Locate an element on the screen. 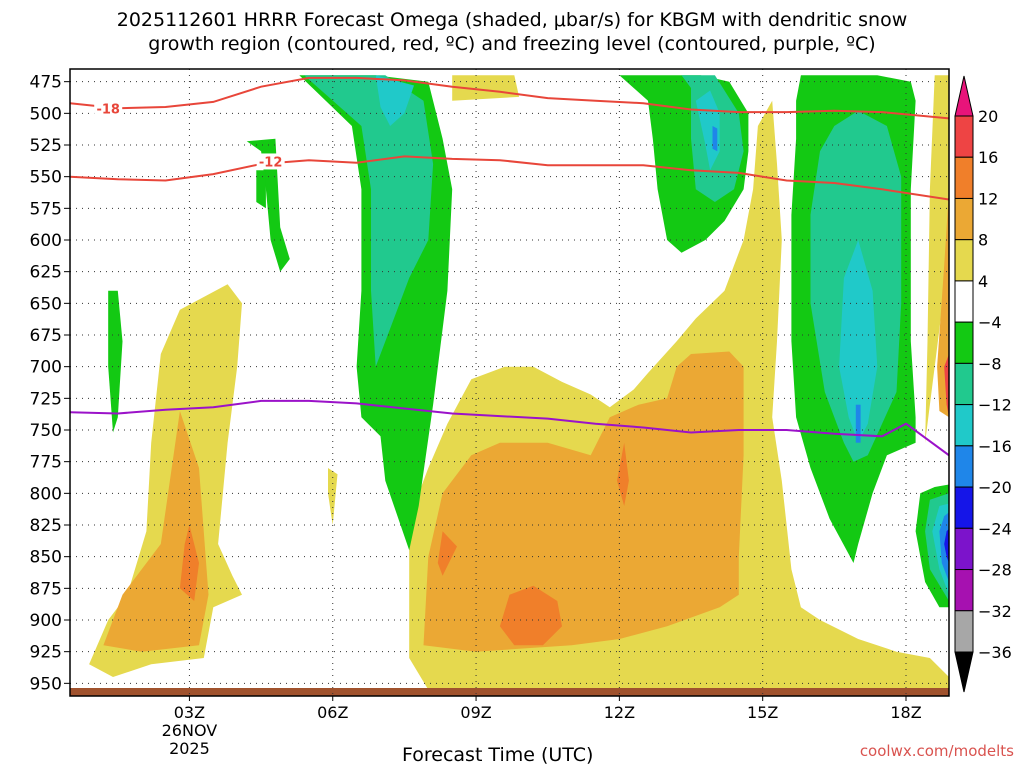 The width and height of the screenshot is (1024, 768). y-tick-label-675: 675 is located at coordinates (46, 336).